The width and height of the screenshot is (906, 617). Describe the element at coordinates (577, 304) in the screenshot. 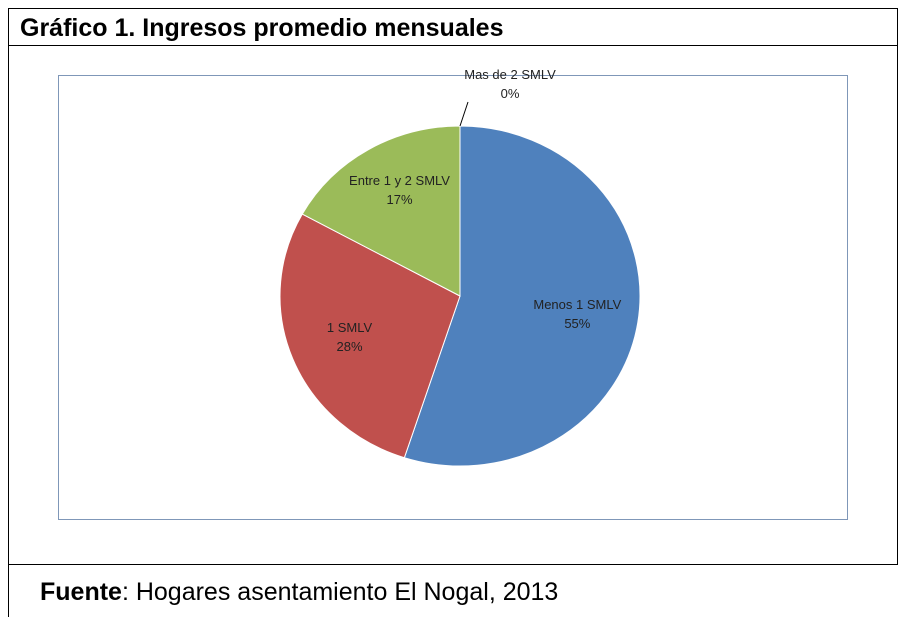

I see `slice-label: Menos 1 SMLV` at that location.